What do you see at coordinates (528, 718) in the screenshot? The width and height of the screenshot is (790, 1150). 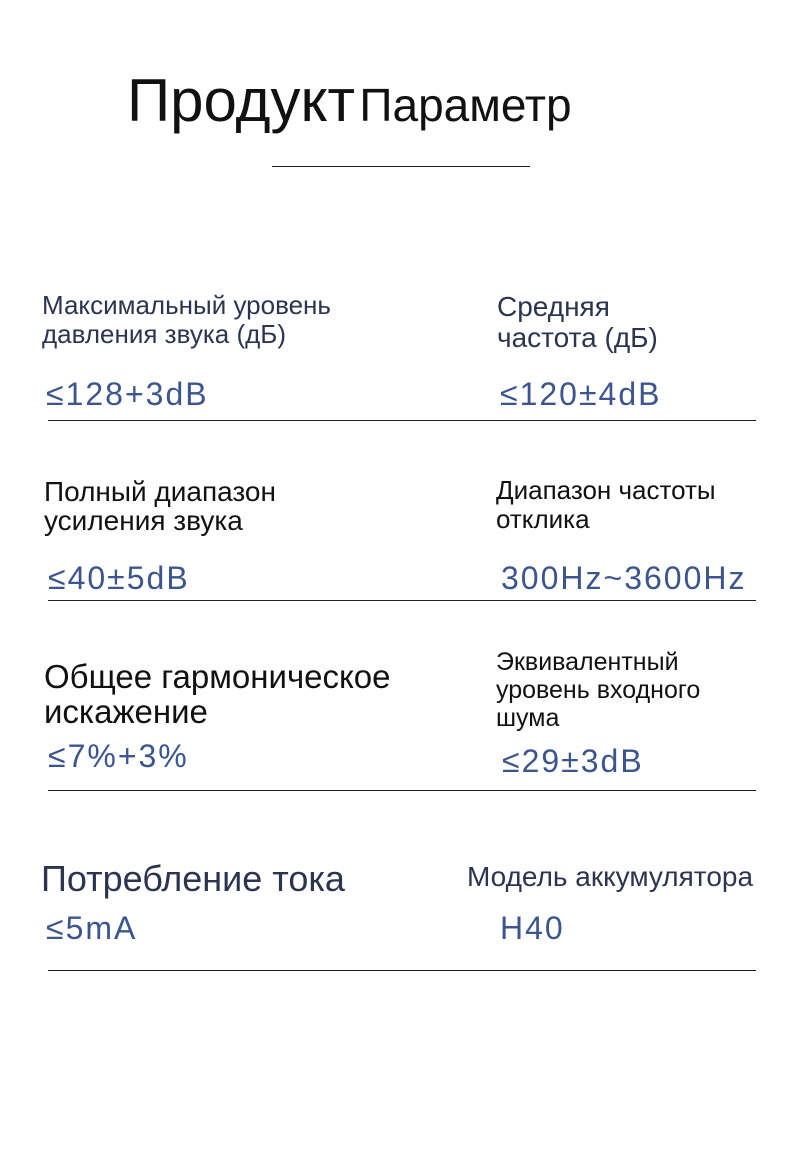 I see `label-line: шума` at bounding box center [528, 718].